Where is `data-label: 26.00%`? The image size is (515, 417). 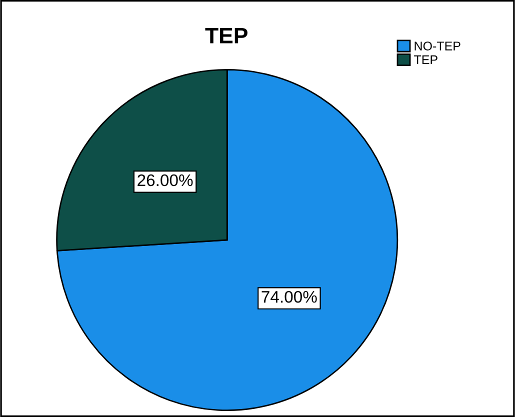 data-label: 26.00% is located at coordinates (165, 180).